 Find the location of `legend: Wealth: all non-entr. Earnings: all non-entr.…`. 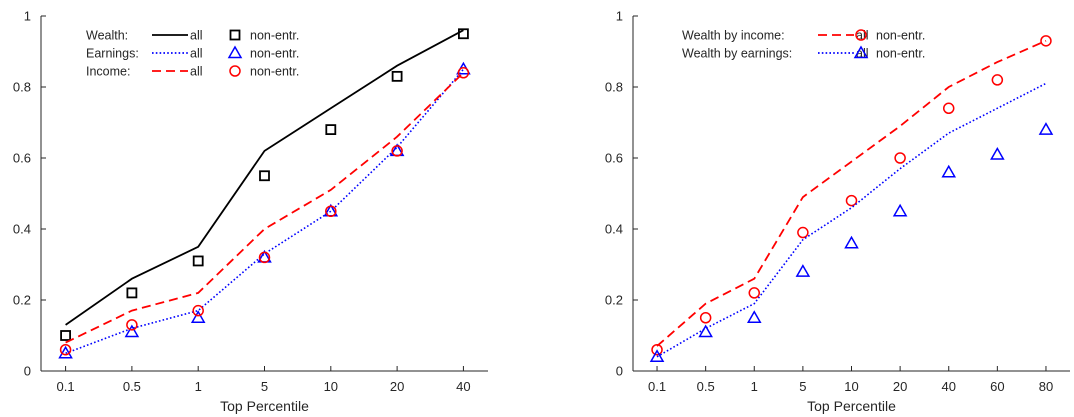

legend: Wealth: all non-entr. Earnings: all non-entr.… is located at coordinates (192, 54).